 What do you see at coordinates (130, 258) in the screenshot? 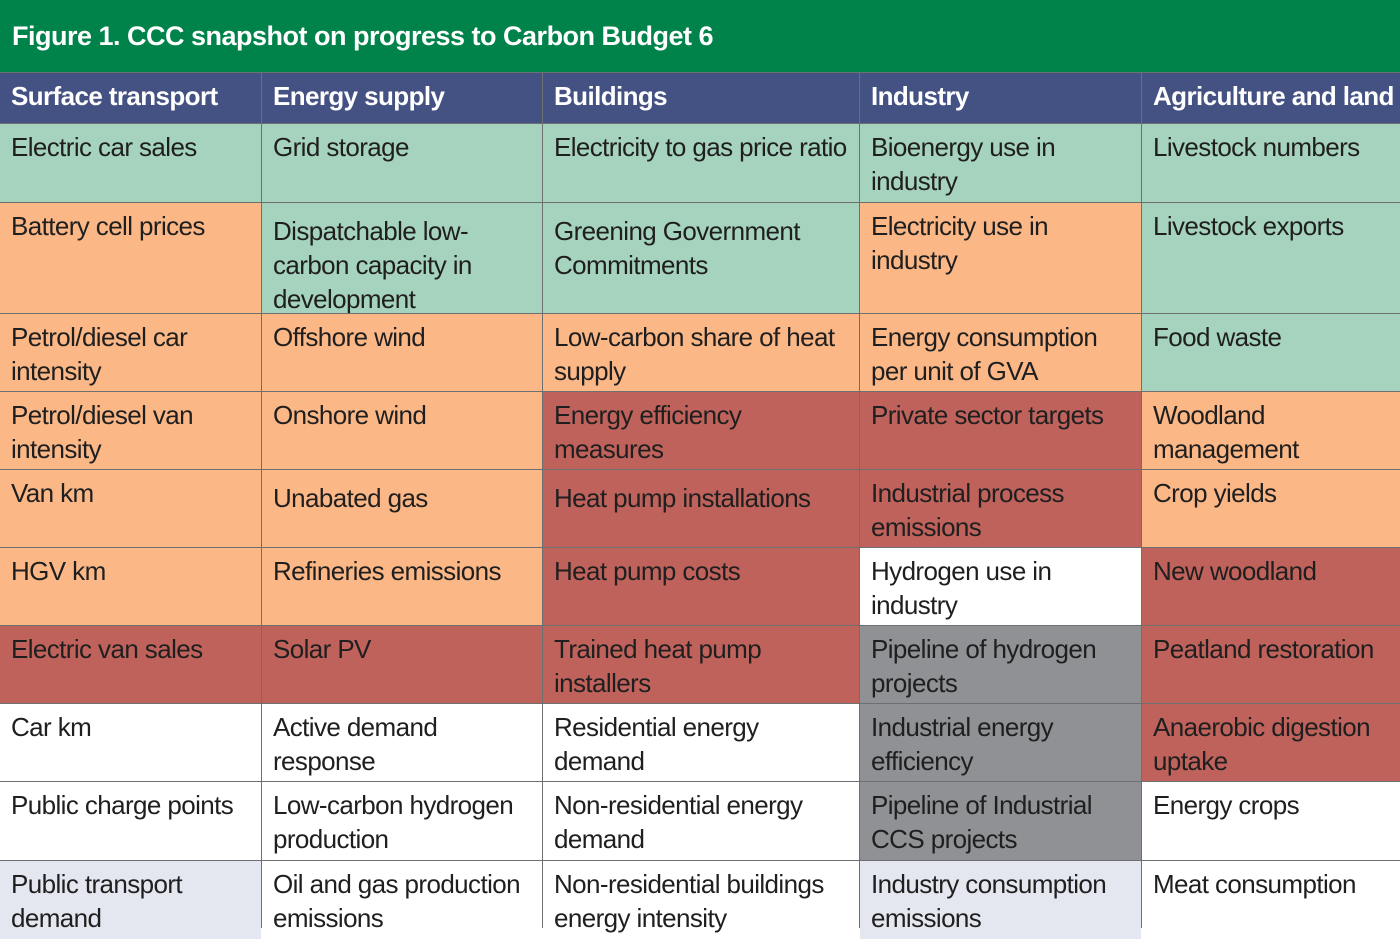
I see `table-cell: Battery cell prices` at bounding box center [130, 258].